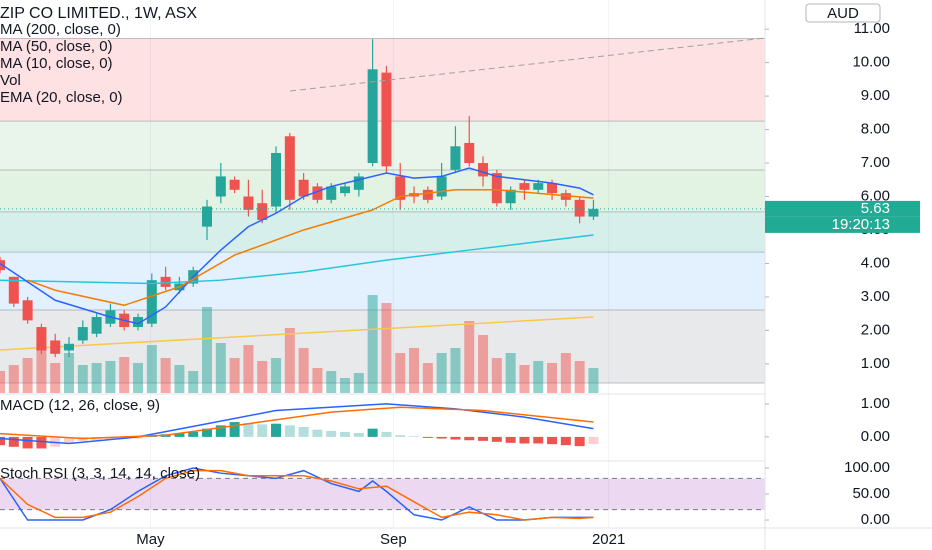 The width and height of the screenshot is (932, 550). Describe the element at coordinates (861, 224) in the screenshot. I see `countdown-label: 19:20:13` at that location.